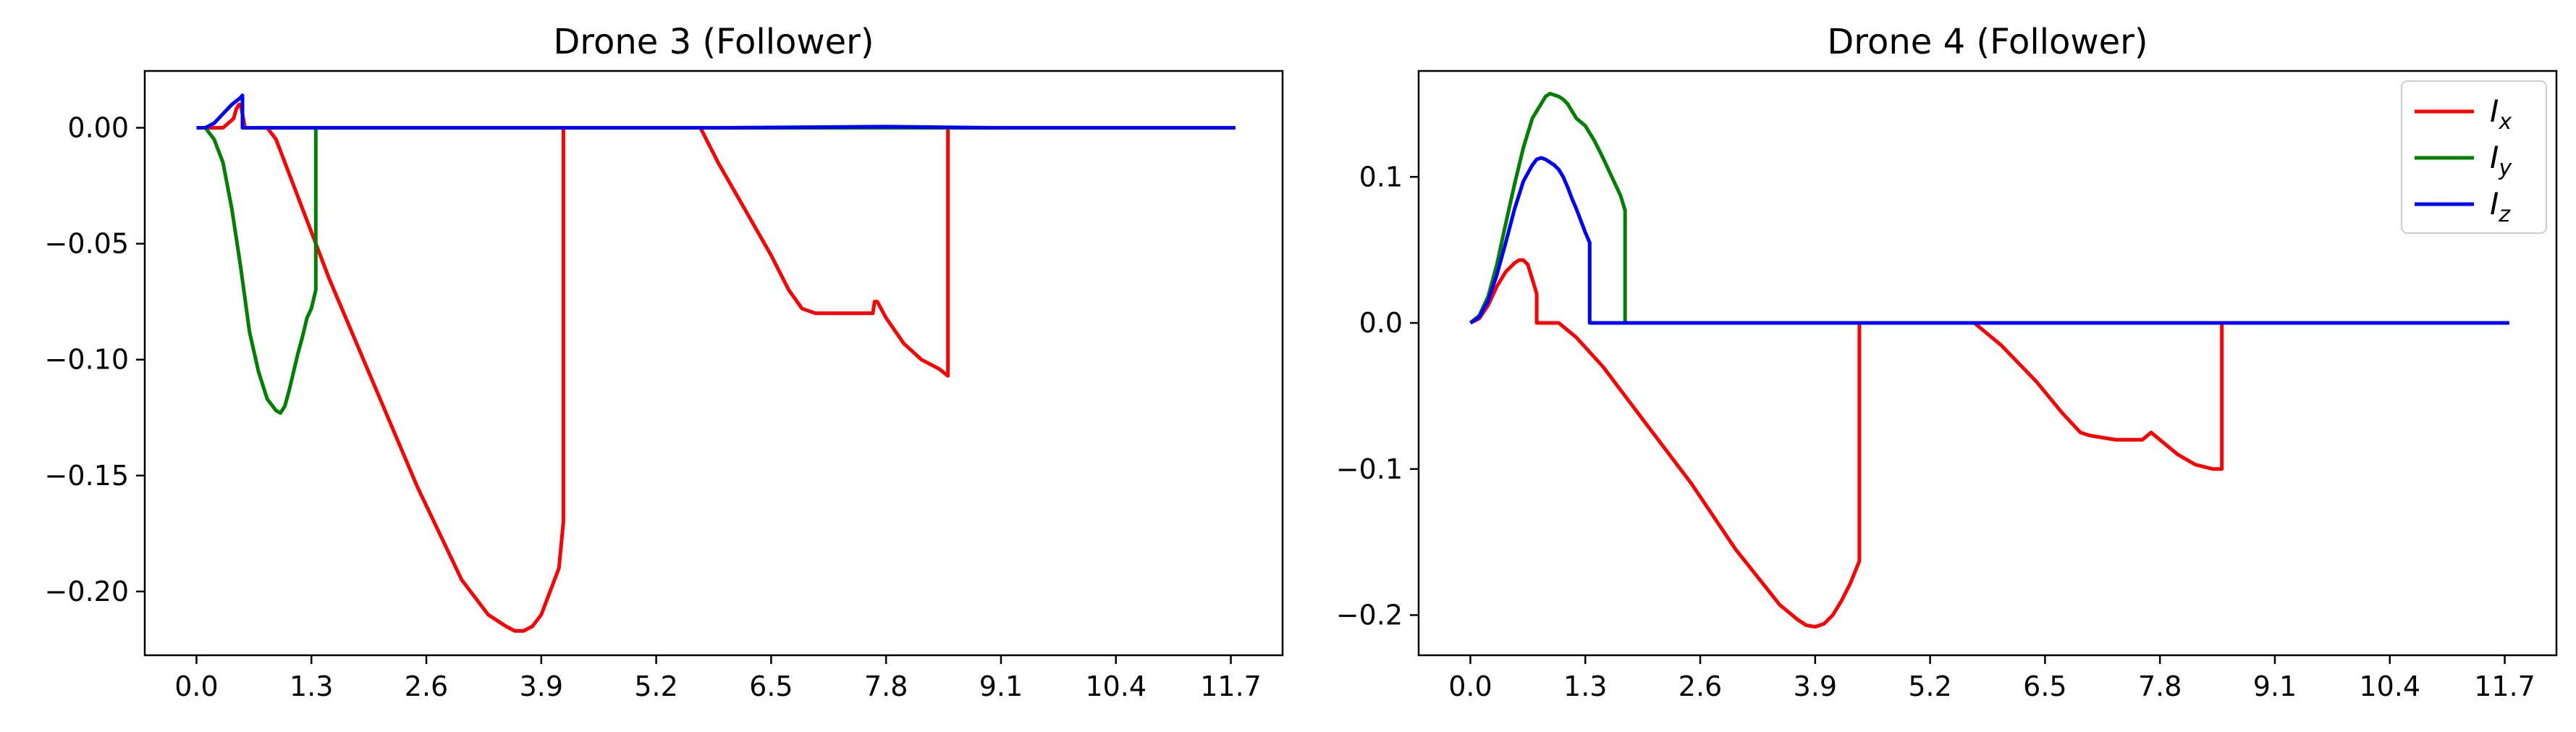 The image size is (2576, 732). I want to click on y-tick-label: 0.1, so click(1381, 177).